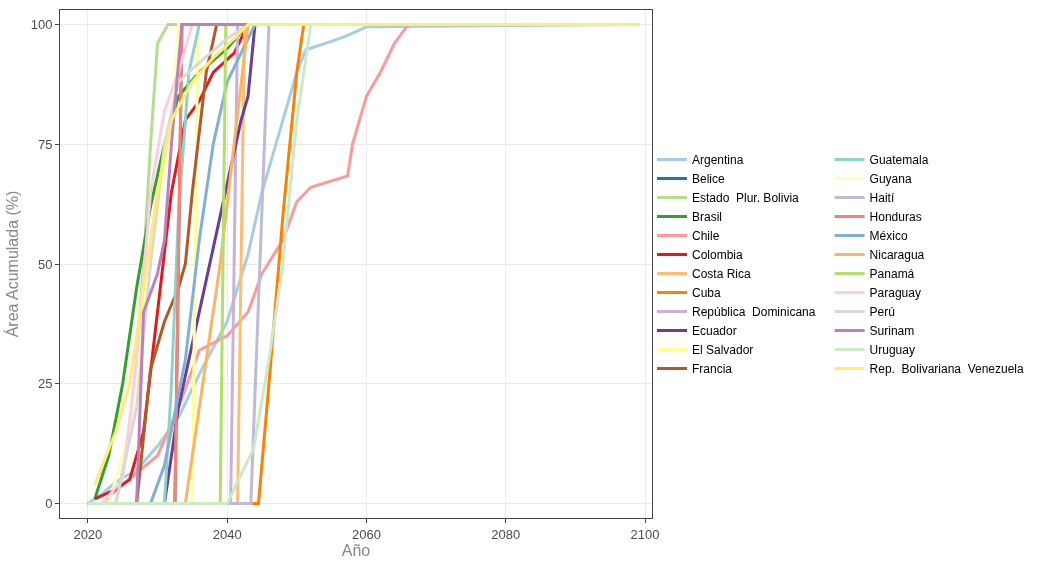 The image size is (1040, 568). I want to click on x-axis-title: Año, so click(356, 551).